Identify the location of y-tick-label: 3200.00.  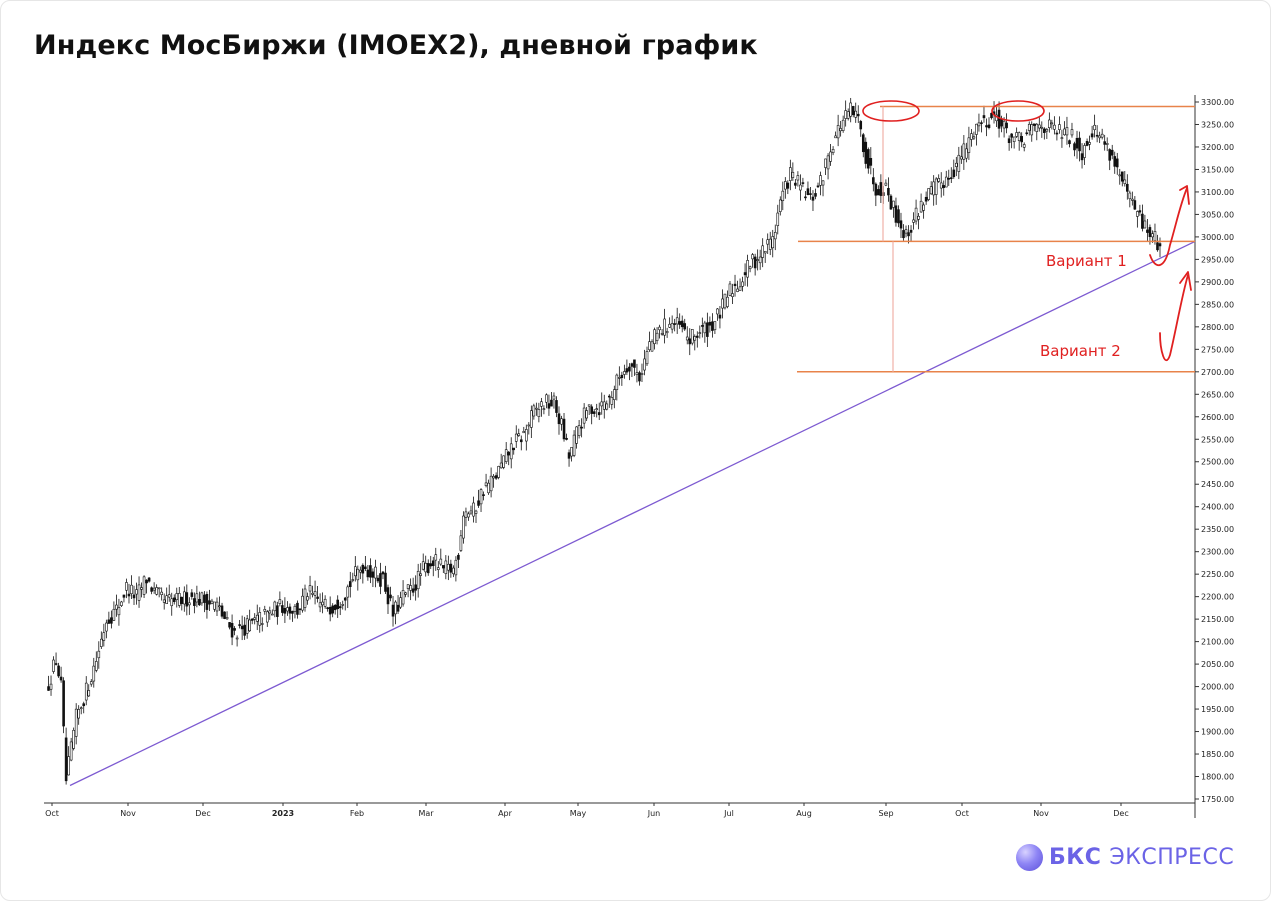
(1217, 147).